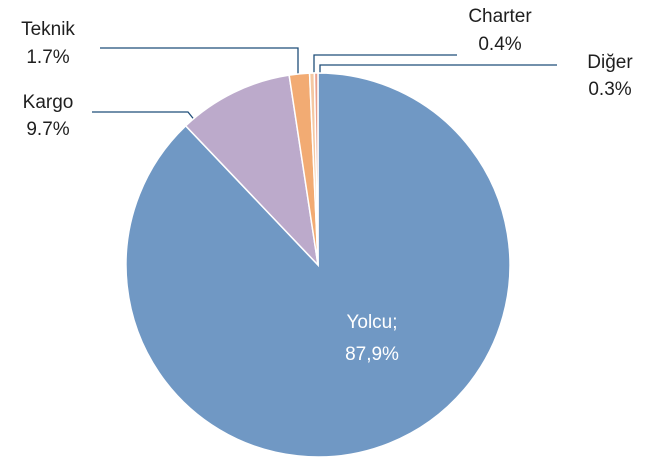 This screenshot has width=646, height=460. I want to click on leader-lines, so click(324, 85).